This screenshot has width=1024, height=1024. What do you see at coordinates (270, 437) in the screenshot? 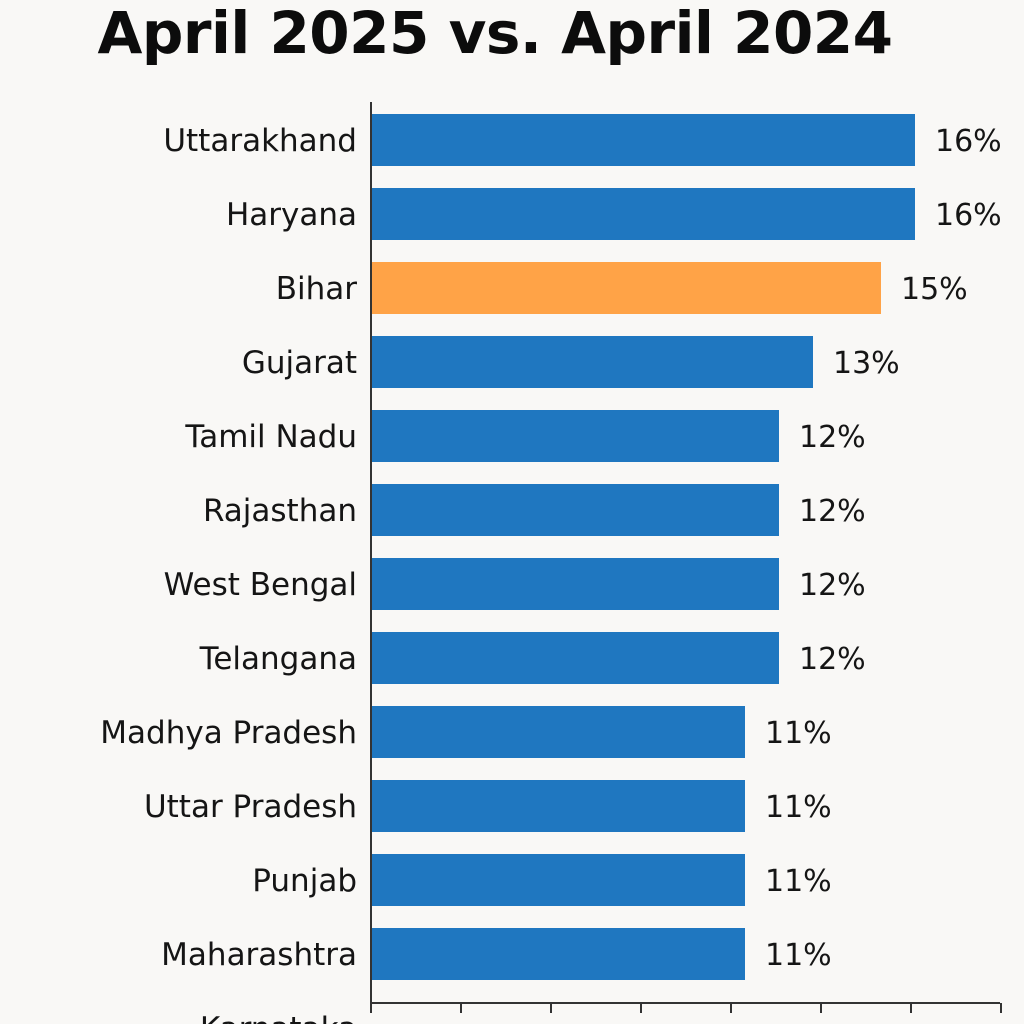
I see `category-label: Tamil Nadu` at bounding box center [270, 437].